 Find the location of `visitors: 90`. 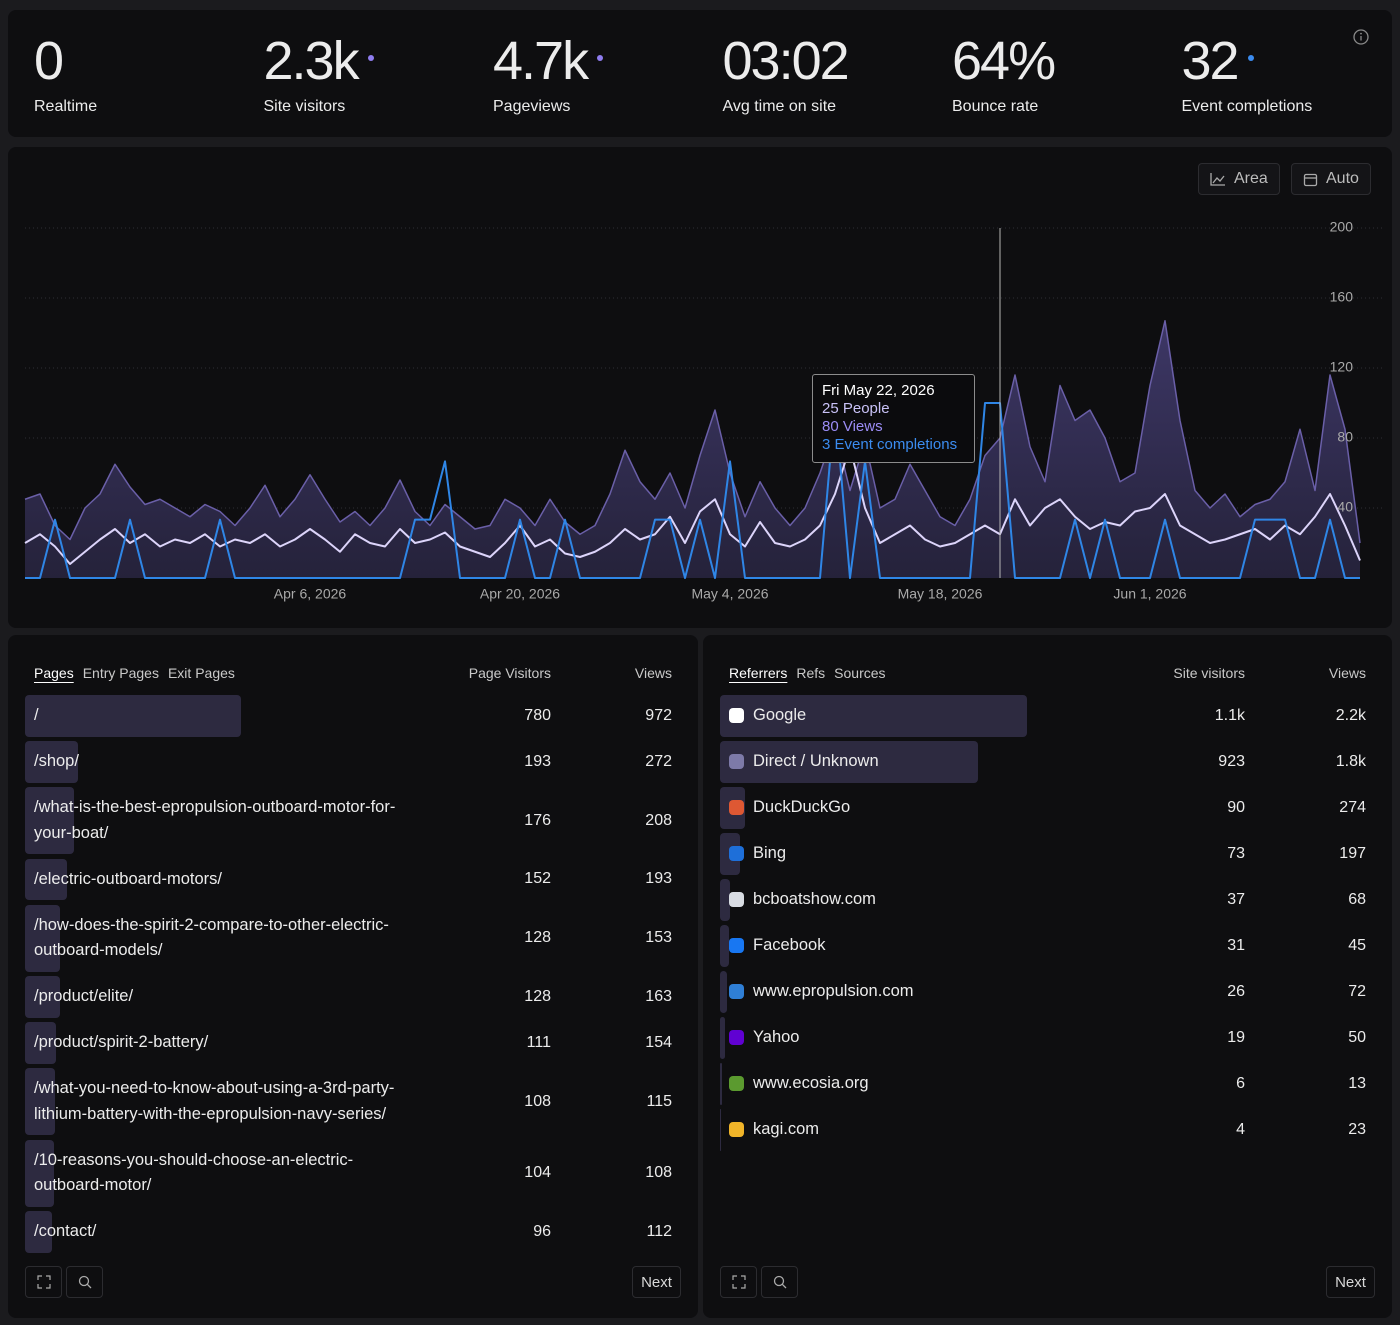

visitors: 90 is located at coordinates (1236, 807).